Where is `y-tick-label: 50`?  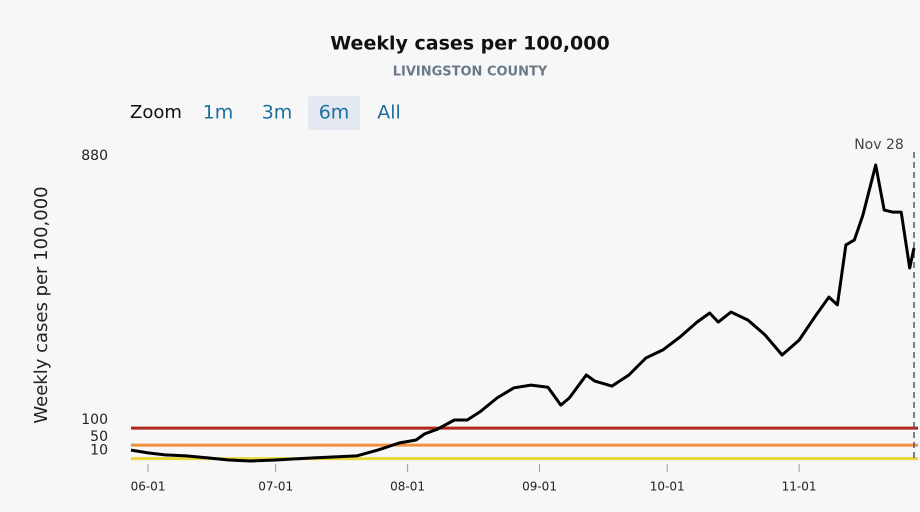 y-tick-label: 50 is located at coordinates (99, 437).